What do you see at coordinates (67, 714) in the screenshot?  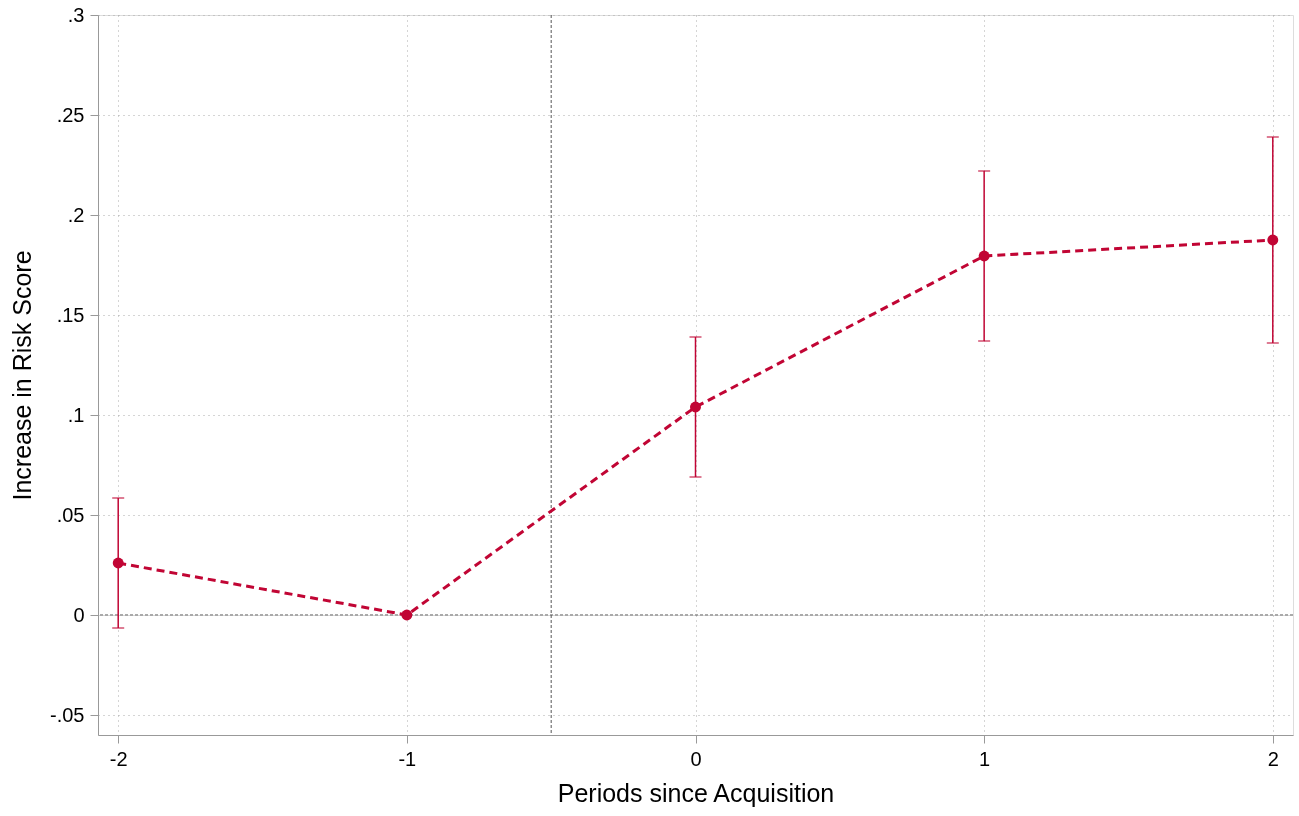 I see `y-tick-label: -.05` at bounding box center [67, 714].